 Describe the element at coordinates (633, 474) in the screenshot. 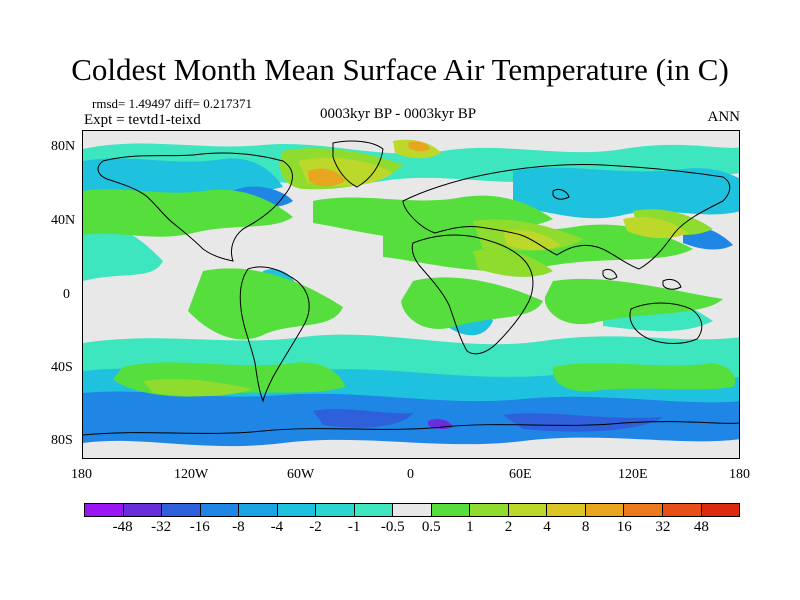

I see `lon-label-120e: 120E` at that location.